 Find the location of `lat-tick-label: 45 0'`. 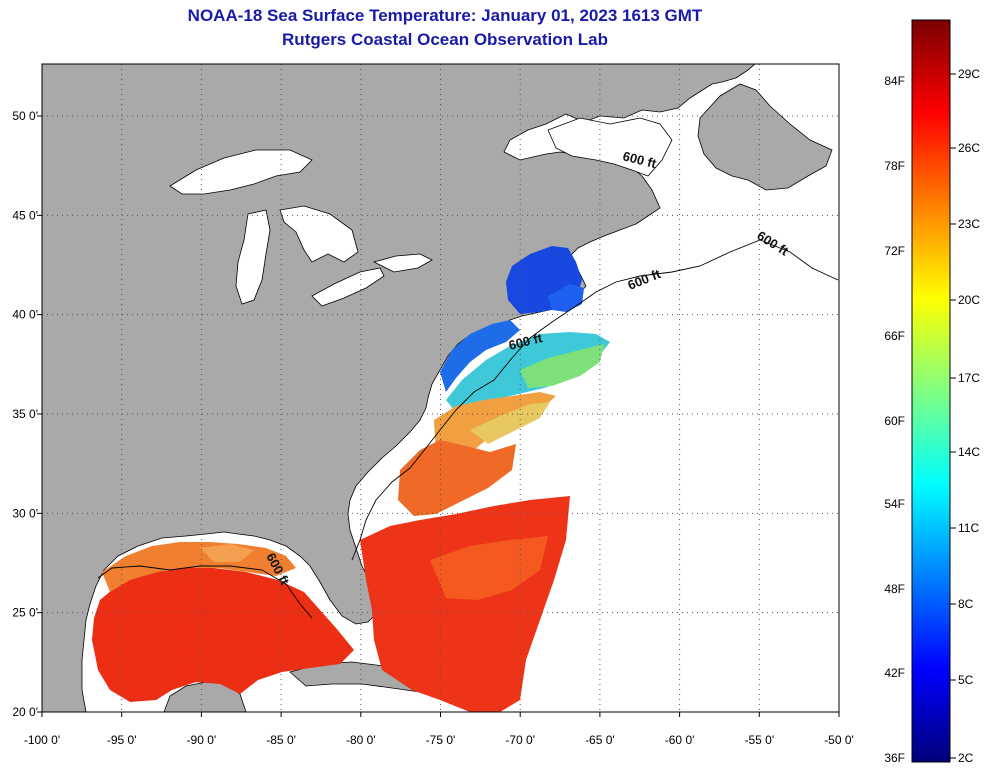

lat-tick-label: 45 0' is located at coordinates (25, 215).